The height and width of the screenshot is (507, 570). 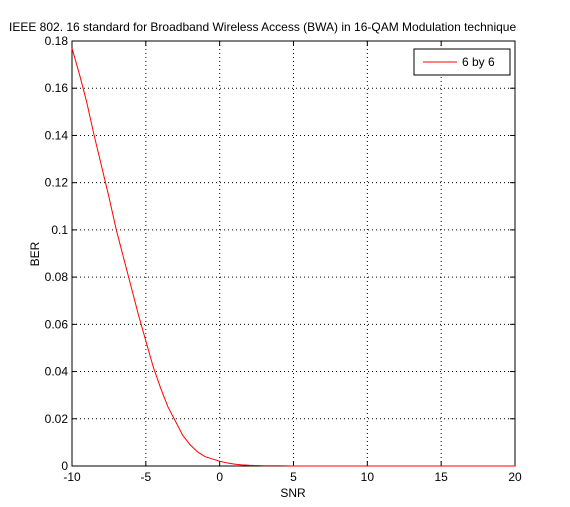 I want to click on x-tick-label: 20, so click(x=515, y=477).